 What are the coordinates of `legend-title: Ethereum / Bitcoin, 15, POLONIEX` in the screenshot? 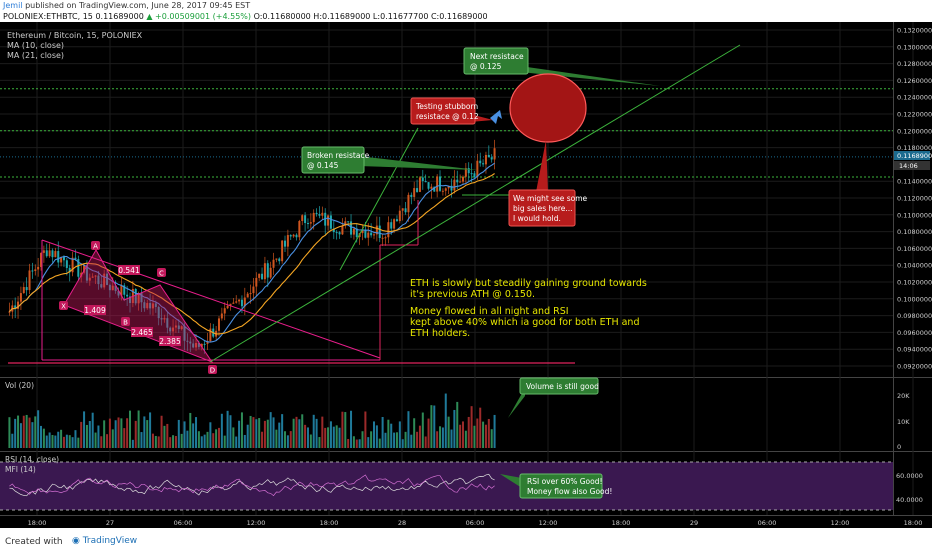 It's located at (75, 35).